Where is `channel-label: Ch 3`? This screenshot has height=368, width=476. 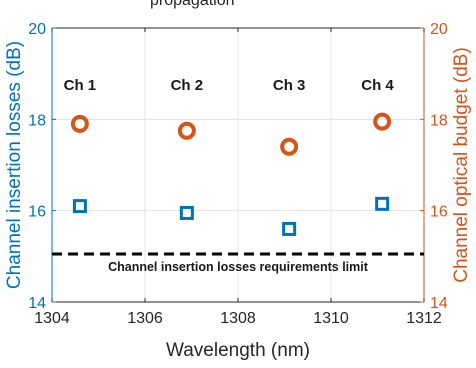 channel-label: Ch 3 is located at coordinates (289, 85).